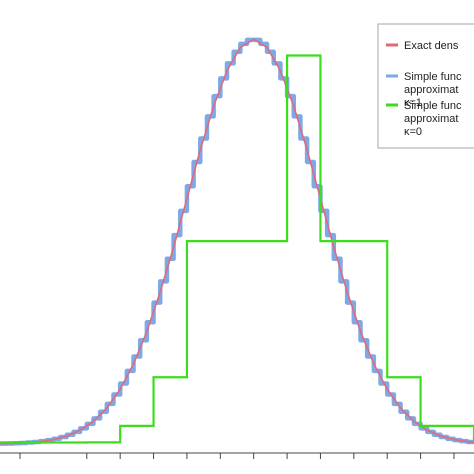 The height and width of the screenshot is (474, 474). Describe the element at coordinates (413, 132) in the screenshot. I see `legend-label-approx-k0-line-3: κ=0` at that location.